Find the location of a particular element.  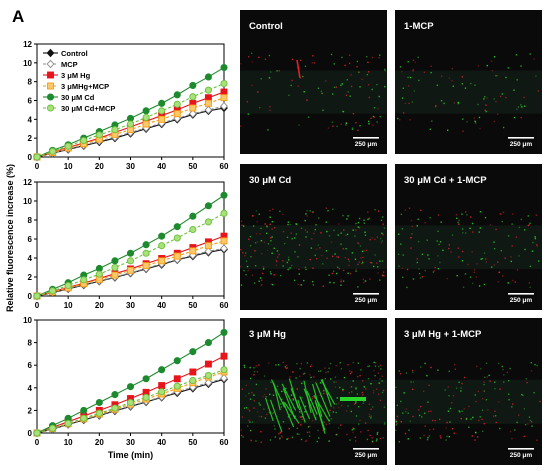

scale-bar is located at coordinates (521, 294).